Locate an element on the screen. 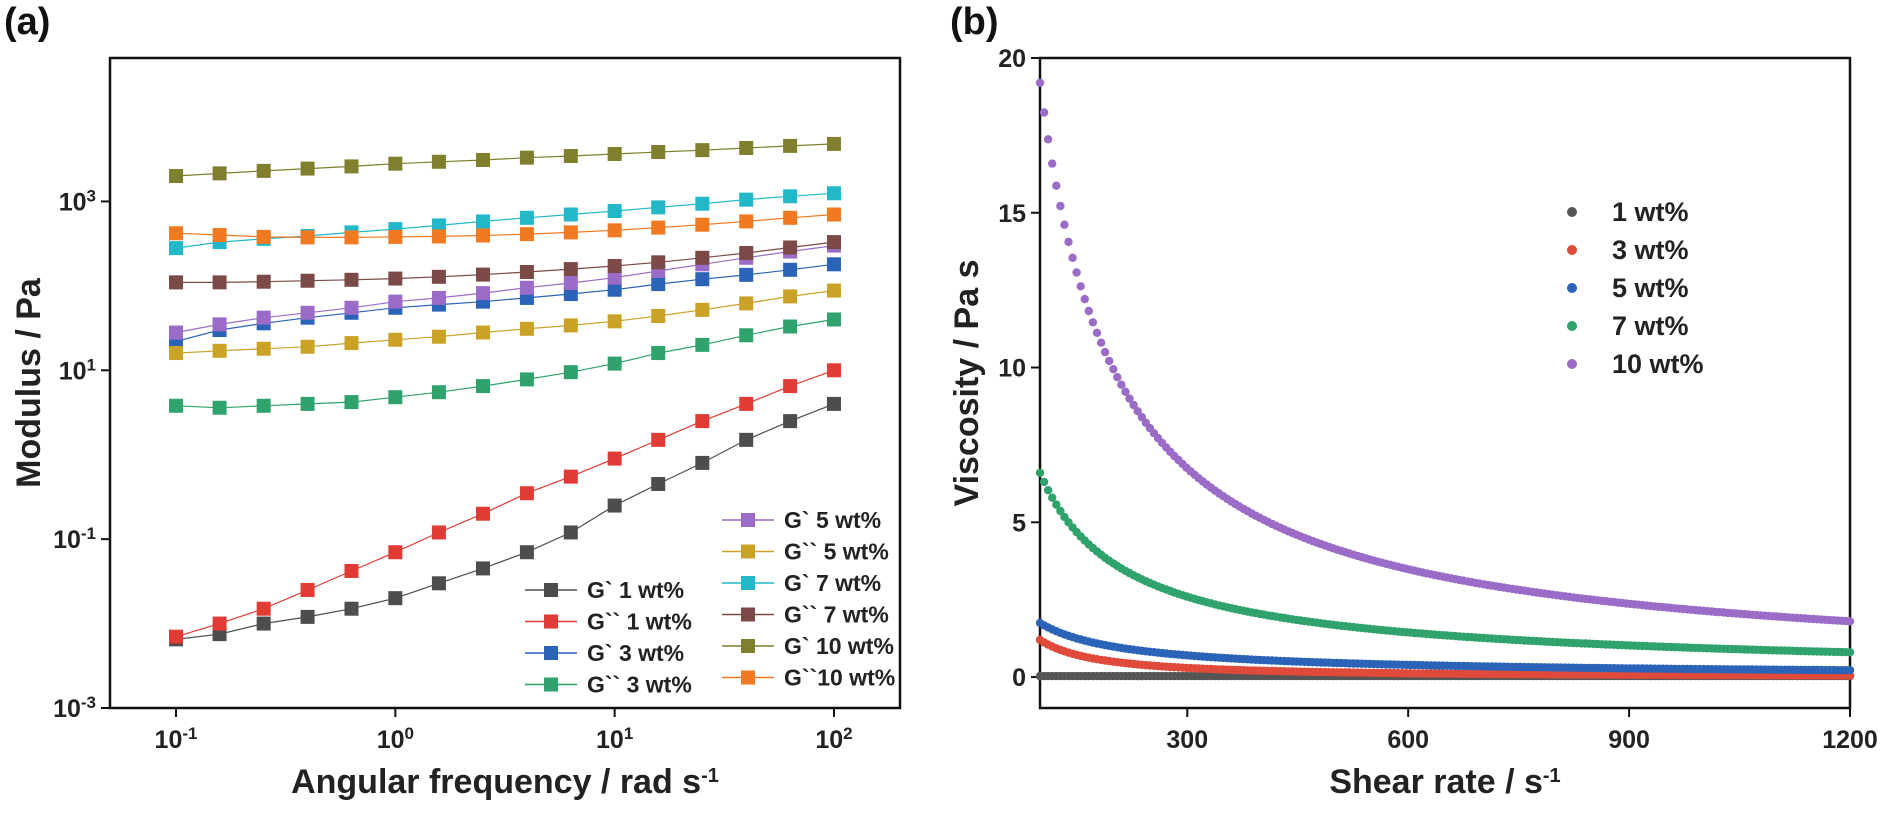 The width and height of the screenshot is (1885, 813). x-tick-label: 10⁰ is located at coordinates (395, 739).